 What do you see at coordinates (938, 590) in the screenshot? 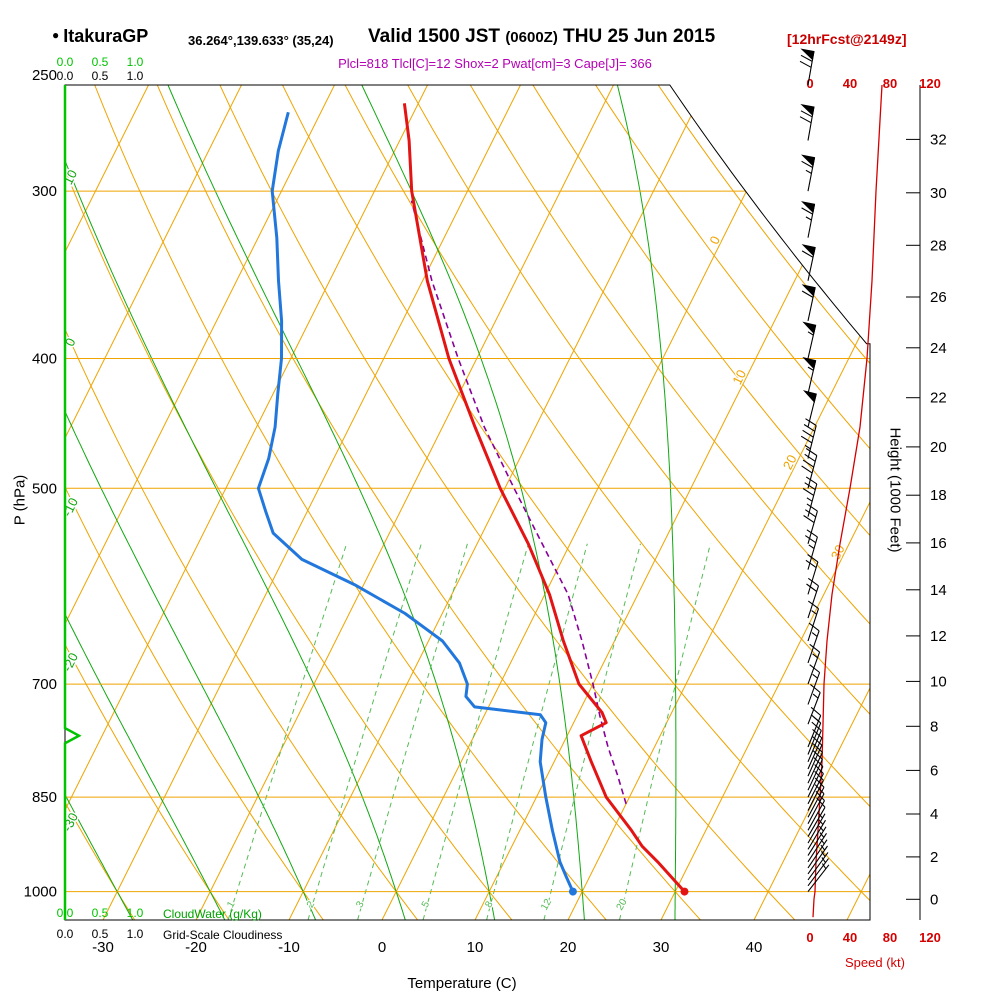
I see `svg-text: 14` at bounding box center [938, 590].